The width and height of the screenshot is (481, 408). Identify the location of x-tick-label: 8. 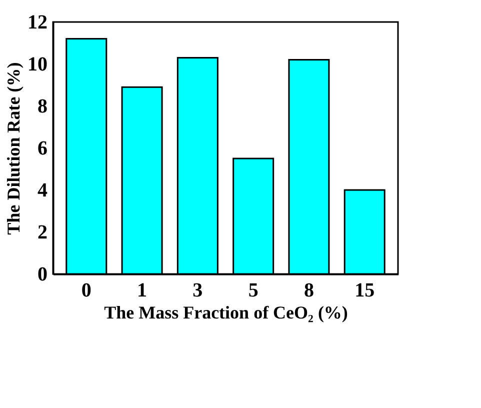
(309, 291).